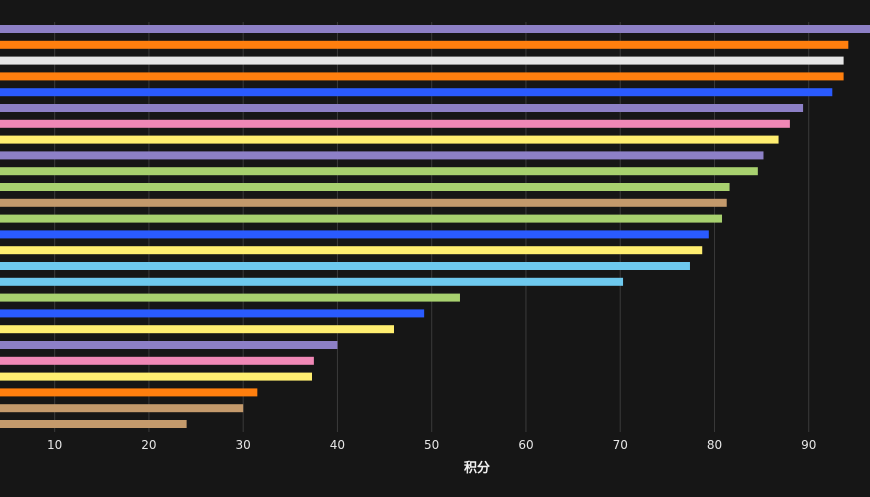  Describe the element at coordinates (148, 445) in the screenshot. I see `x-tick-label-20: 20` at that location.